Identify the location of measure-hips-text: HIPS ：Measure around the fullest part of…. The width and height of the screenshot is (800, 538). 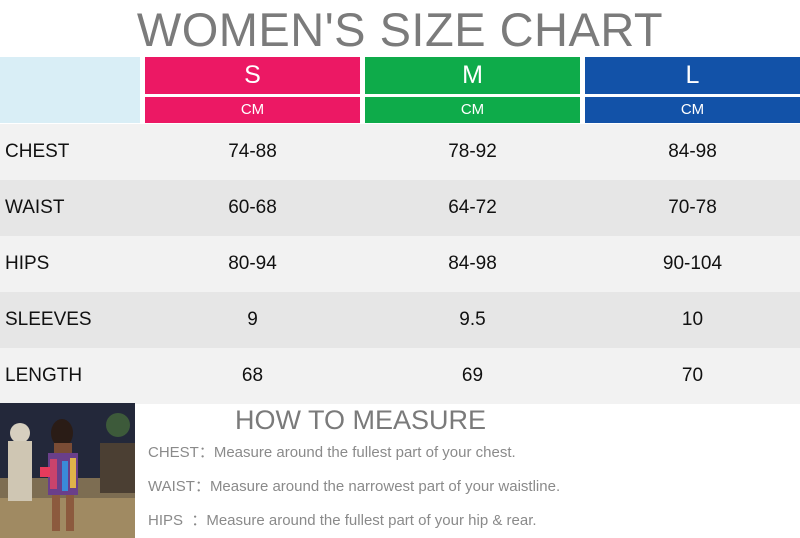
(342, 520).